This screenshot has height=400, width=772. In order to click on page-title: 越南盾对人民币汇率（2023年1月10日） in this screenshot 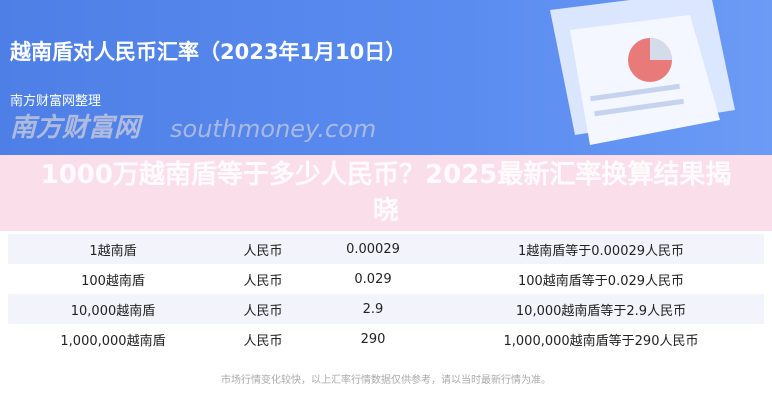, I will do `click(208, 52)`.